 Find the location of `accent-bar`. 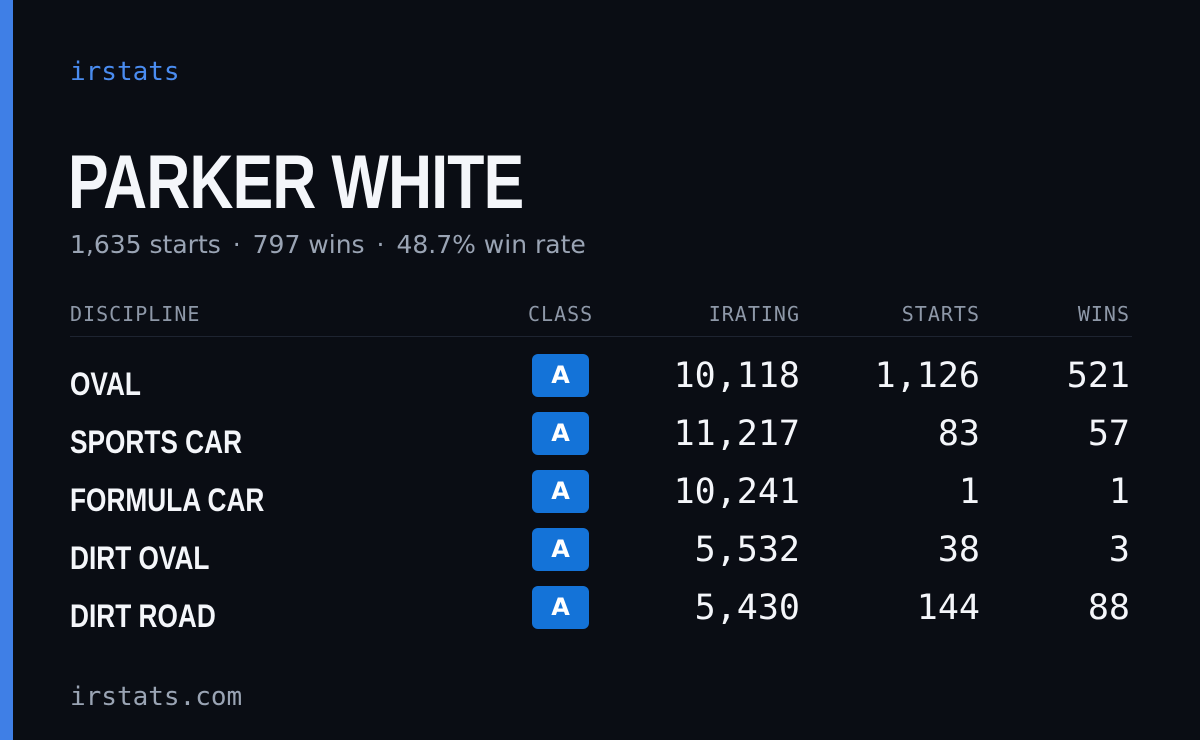

accent-bar is located at coordinates (6, 370).